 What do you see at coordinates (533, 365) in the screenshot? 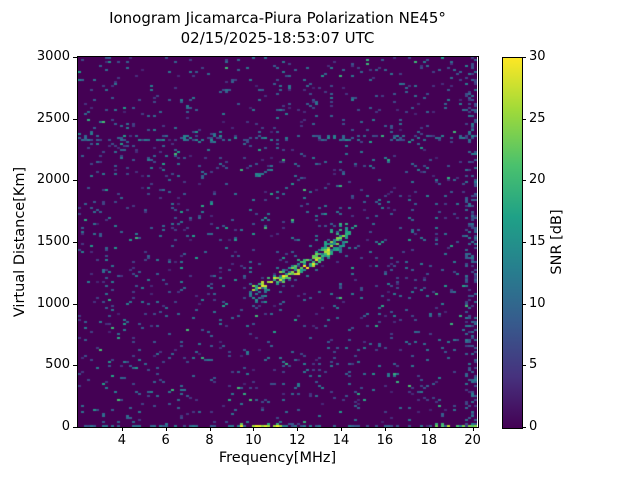
I see `colorbar-tick-label: 5` at bounding box center [533, 365].